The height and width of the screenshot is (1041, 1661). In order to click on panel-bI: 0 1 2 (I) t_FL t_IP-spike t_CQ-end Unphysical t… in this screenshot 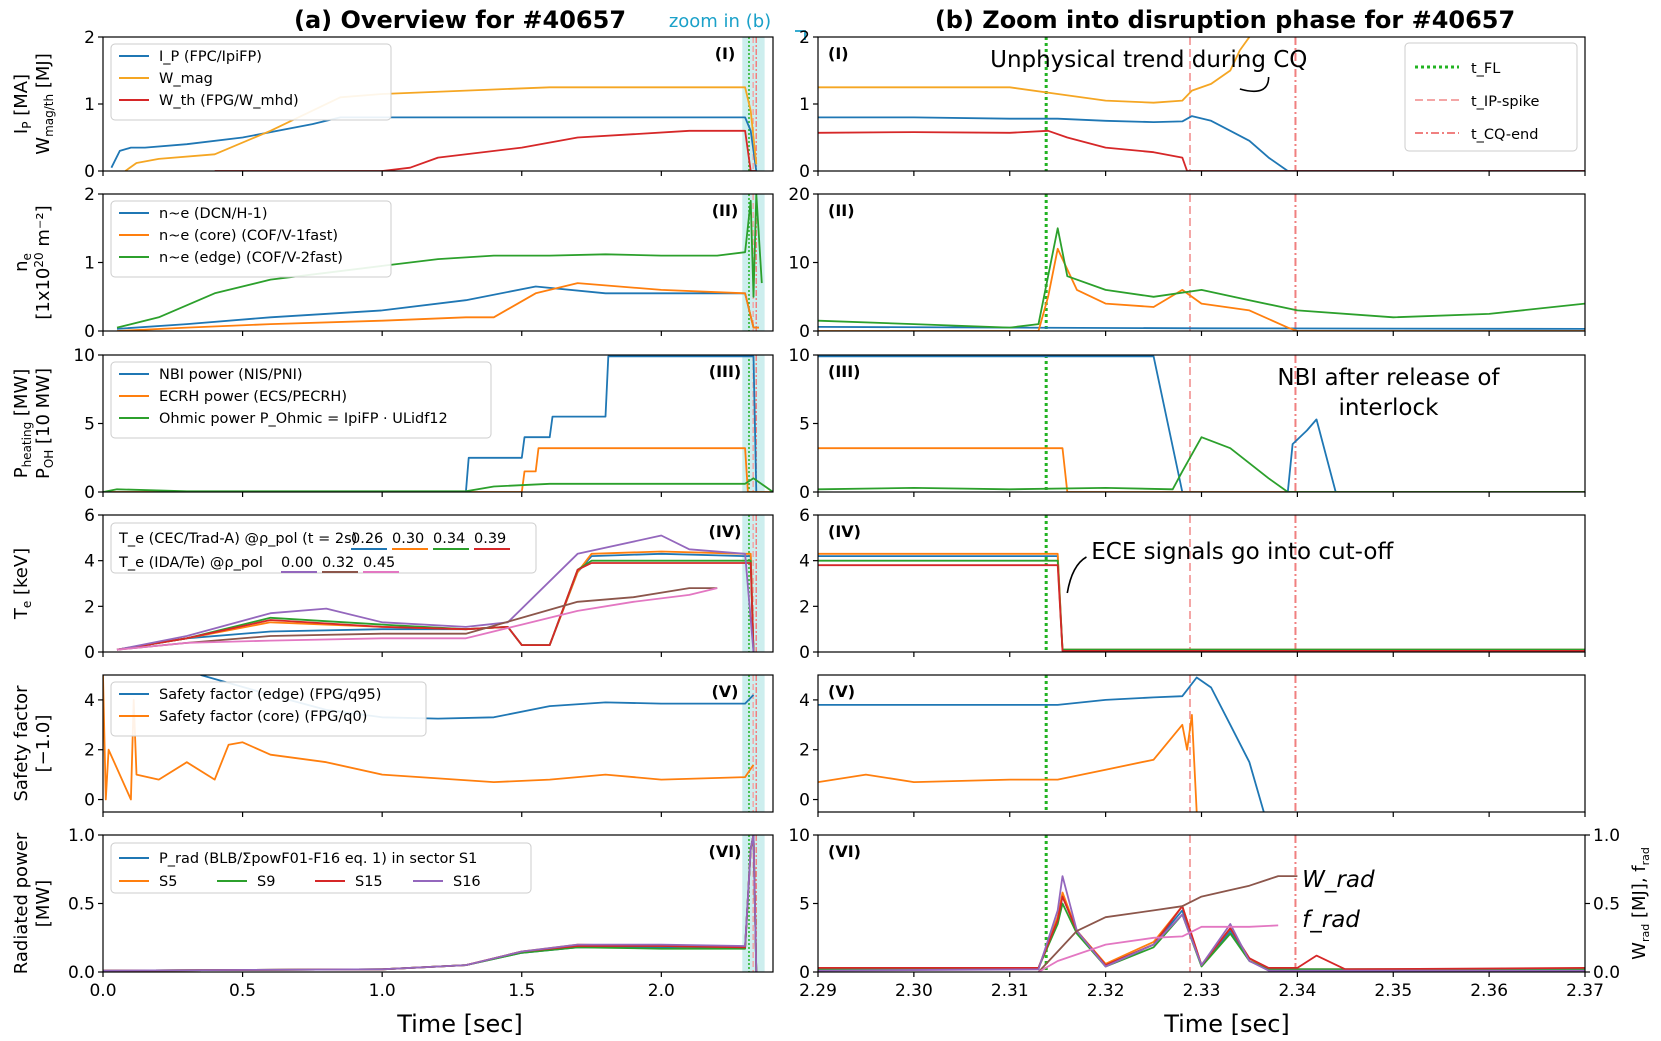, I will do `click(1192, 105)`.